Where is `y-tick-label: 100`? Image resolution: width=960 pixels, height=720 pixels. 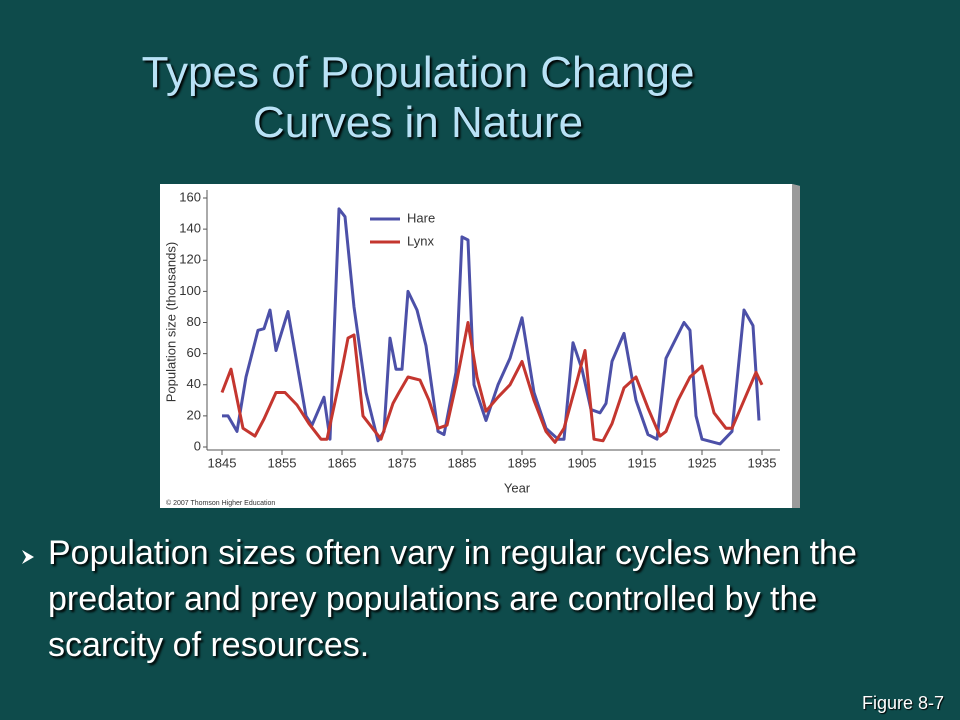 y-tick-label: 100 is located at coordinates (190, 290).